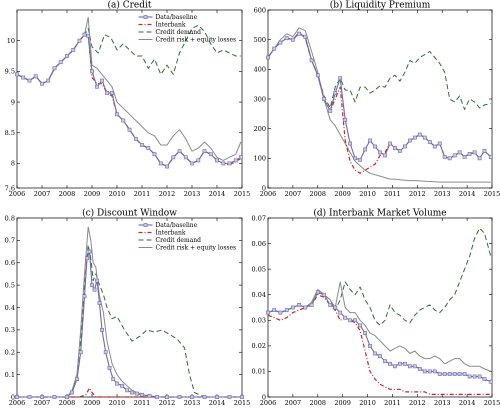  I want to click on y-tick-label: 0.03, so click(259, 321).